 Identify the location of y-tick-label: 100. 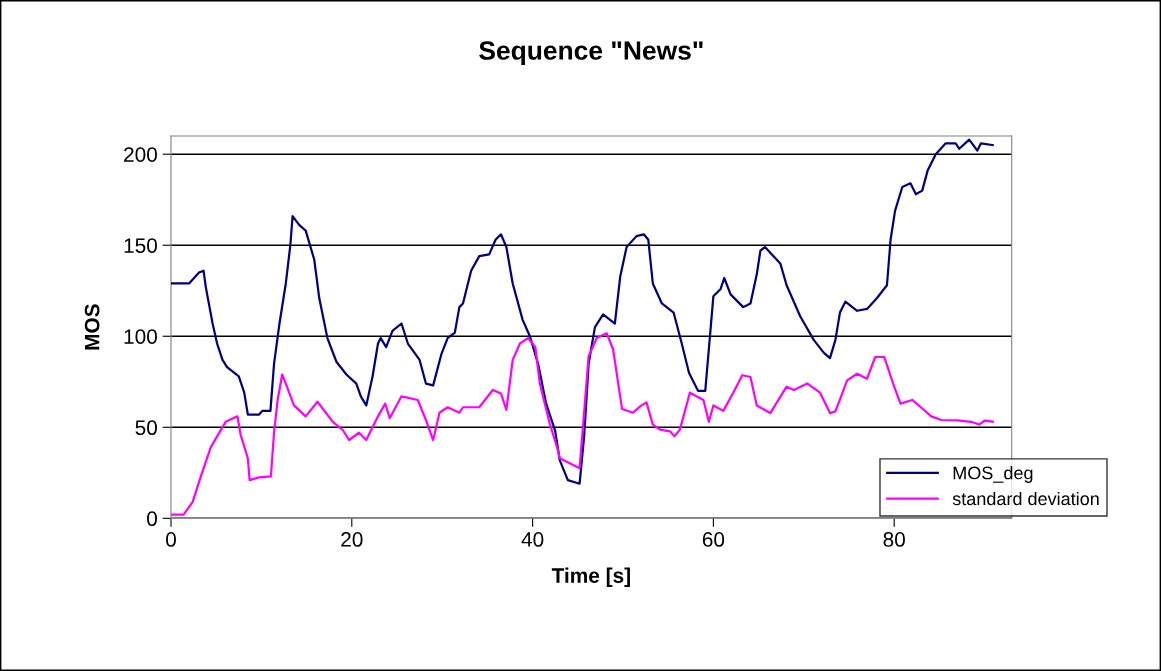
(140, 337).